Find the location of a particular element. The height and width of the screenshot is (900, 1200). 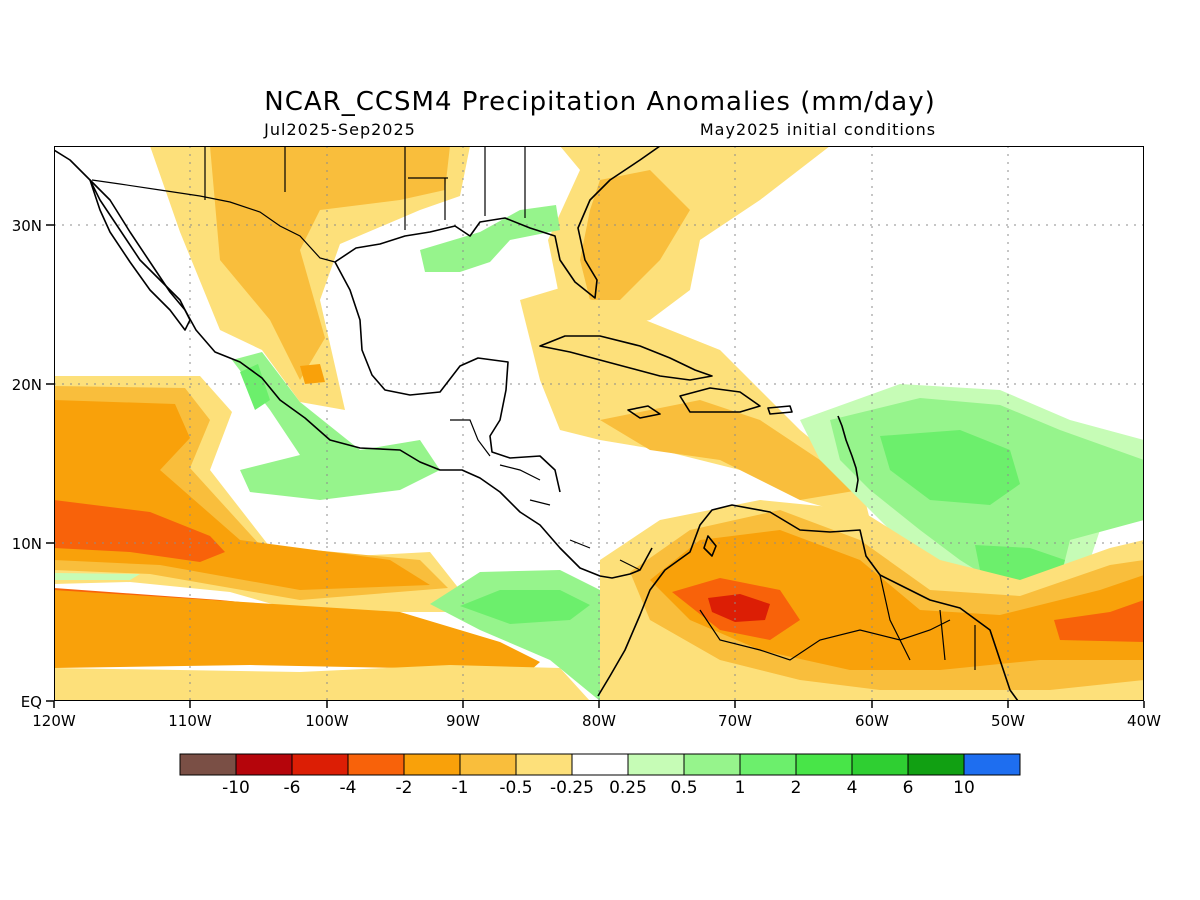

x-tick-label: 100W is located at coordinates (327, 721).